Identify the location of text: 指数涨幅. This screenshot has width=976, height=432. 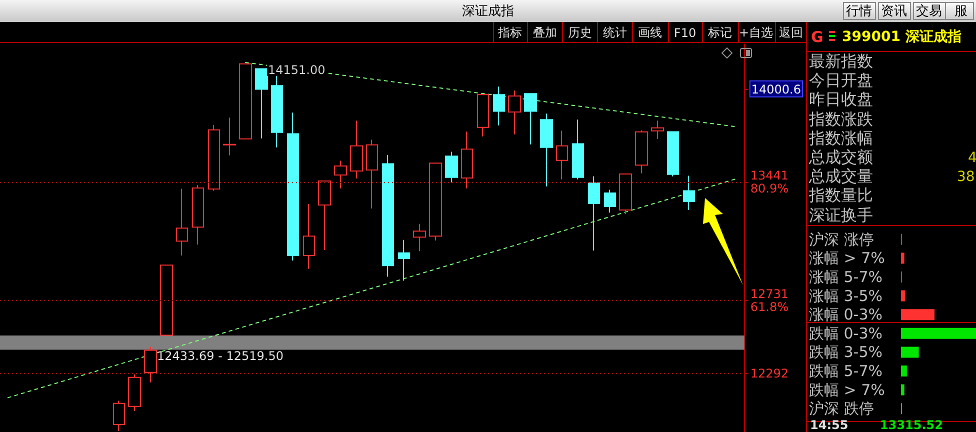
(841, 138).